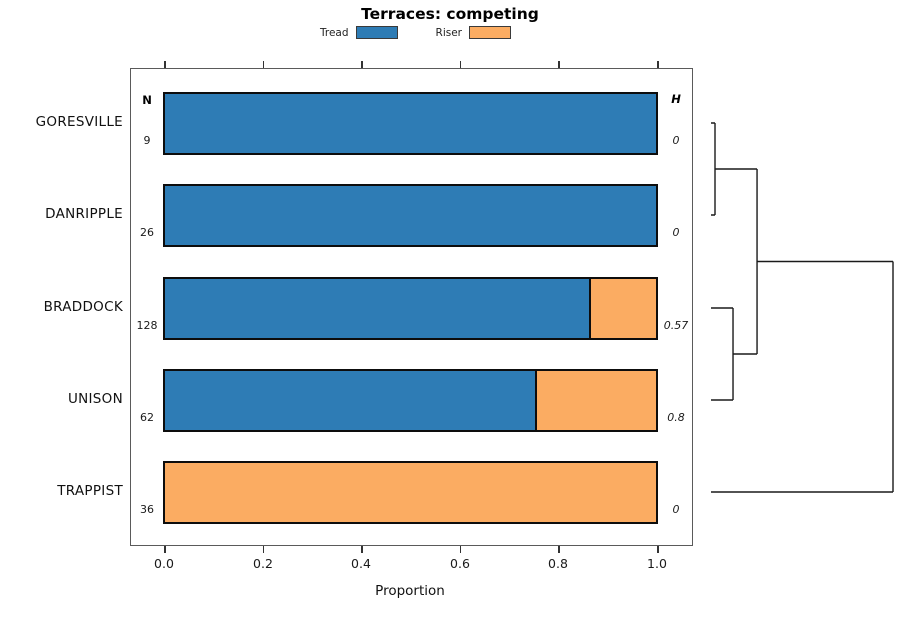 The height and width of the screenshot is (620, 900). I want to click on category-label: DANRIPPLE, so click(84, 214).